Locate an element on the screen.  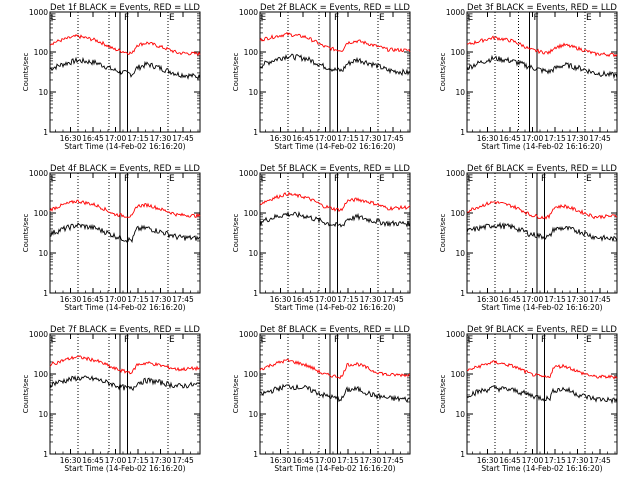
chart-title: Det 9f BLACK = Events, RED = LLD is located at coordinates (542, 330).